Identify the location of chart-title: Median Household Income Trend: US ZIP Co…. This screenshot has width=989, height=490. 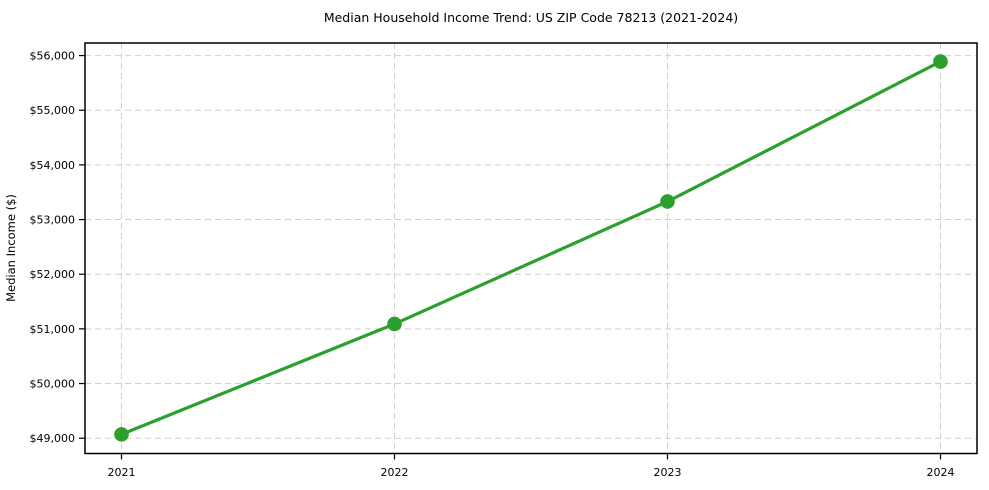
(531, 17).